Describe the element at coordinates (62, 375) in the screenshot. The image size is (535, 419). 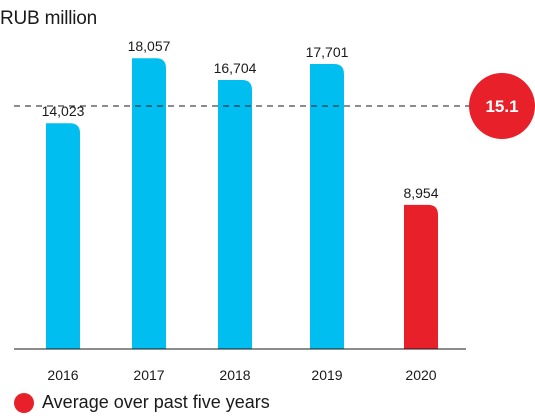
I see `x-tick-label-2016: 2016` at that location.